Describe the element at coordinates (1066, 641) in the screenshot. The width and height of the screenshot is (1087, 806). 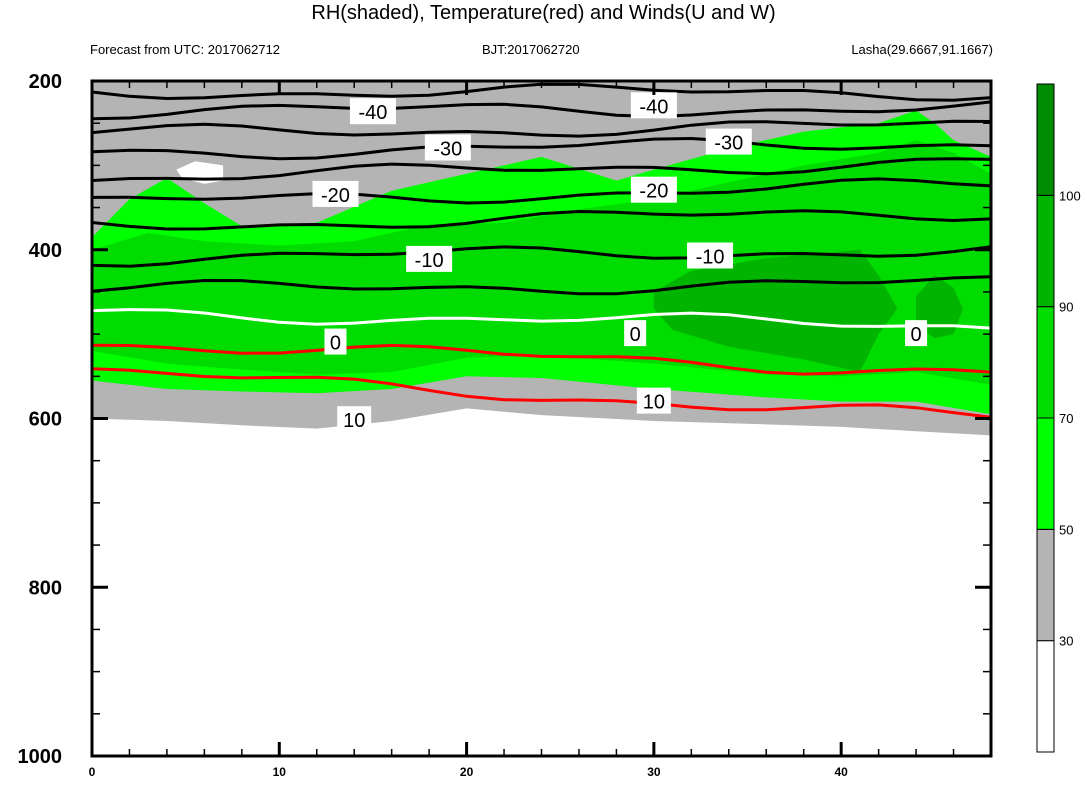
I see `colorbar-label: 30` at that location.